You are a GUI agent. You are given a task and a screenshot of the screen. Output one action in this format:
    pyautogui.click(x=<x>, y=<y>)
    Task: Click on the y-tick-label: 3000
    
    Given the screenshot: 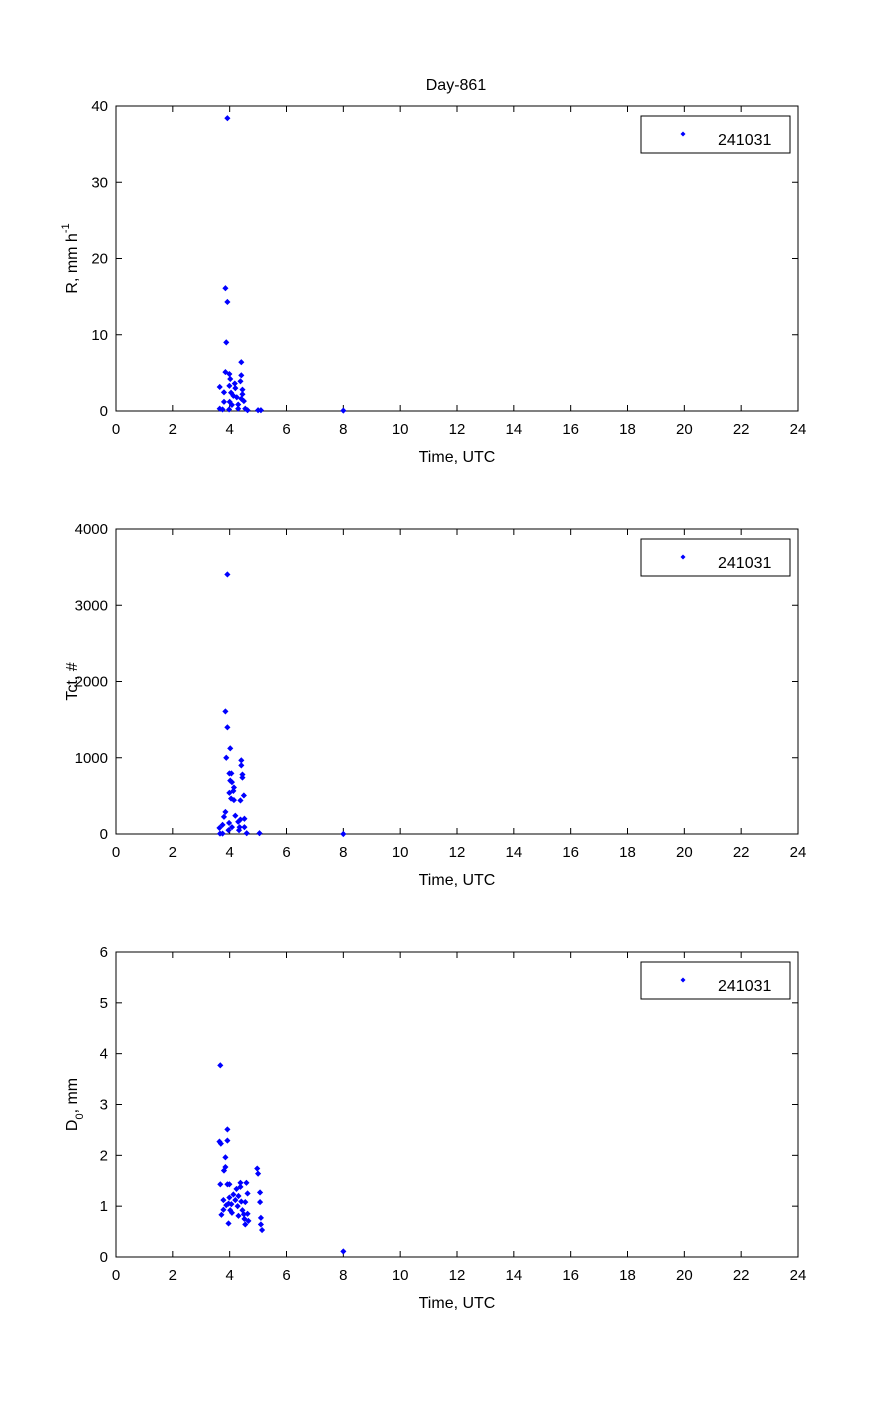 What is the action you would take?
    pyautogui.click(x=91, y=605)
    